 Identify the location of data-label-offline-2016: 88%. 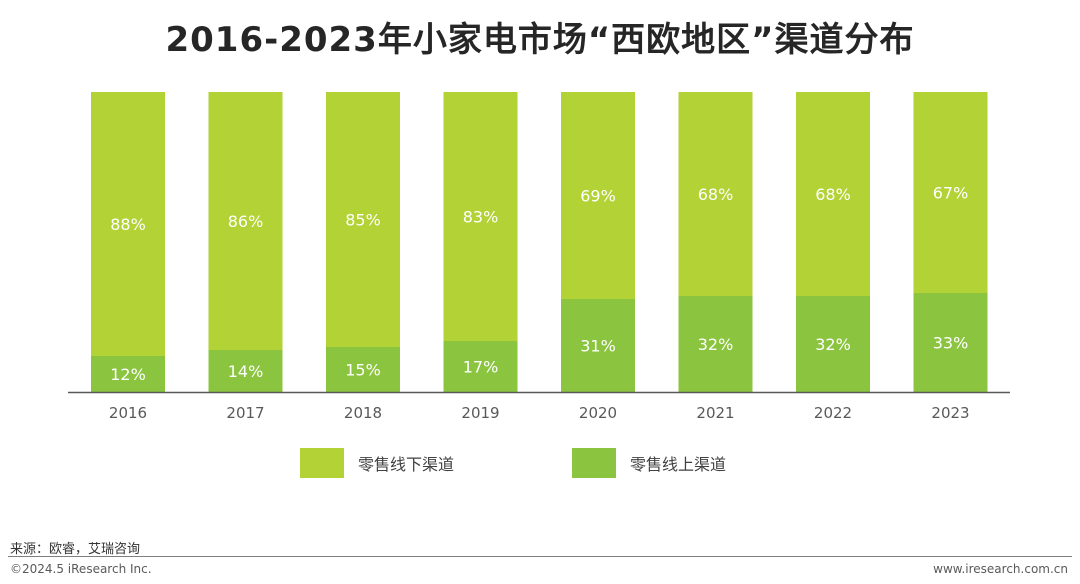
(128, 224).